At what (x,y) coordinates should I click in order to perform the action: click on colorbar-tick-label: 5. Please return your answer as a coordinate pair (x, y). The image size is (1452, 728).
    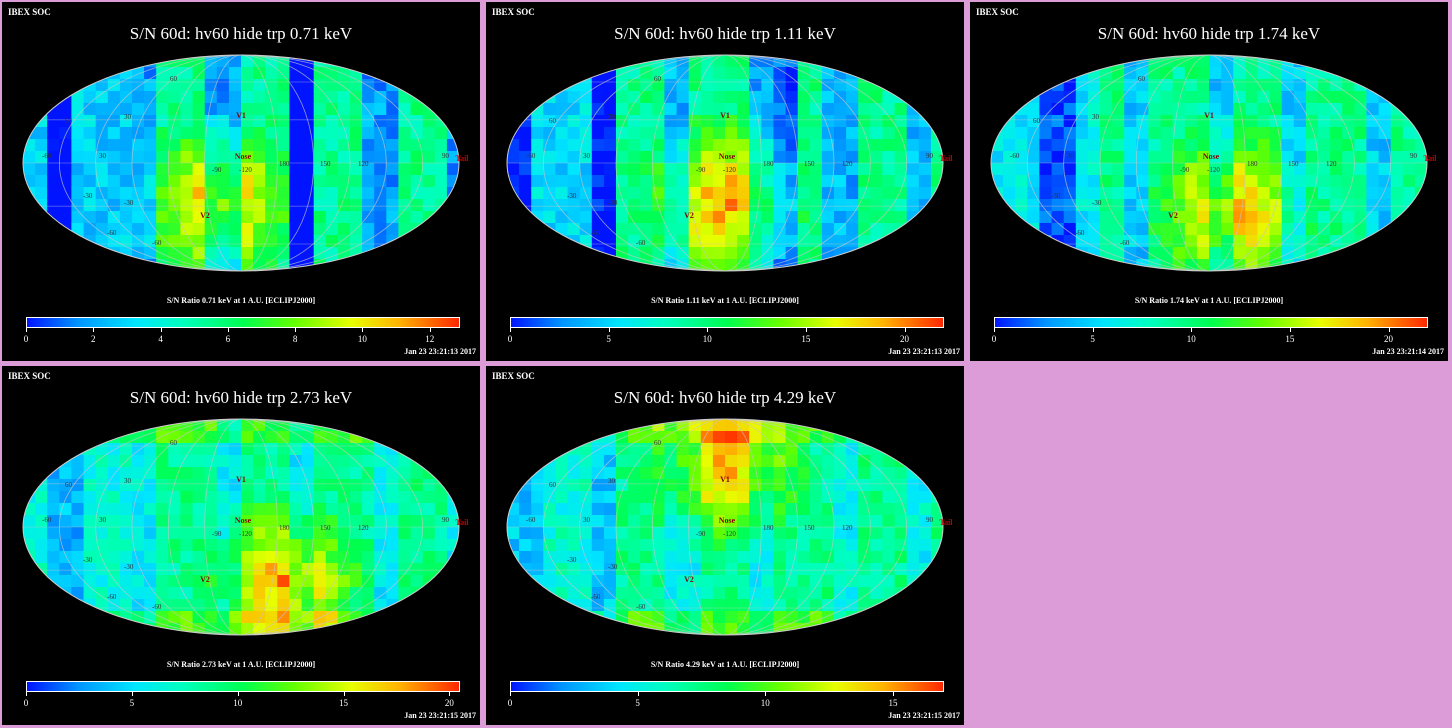
    Looking at the image, I should click on (1092, 339).